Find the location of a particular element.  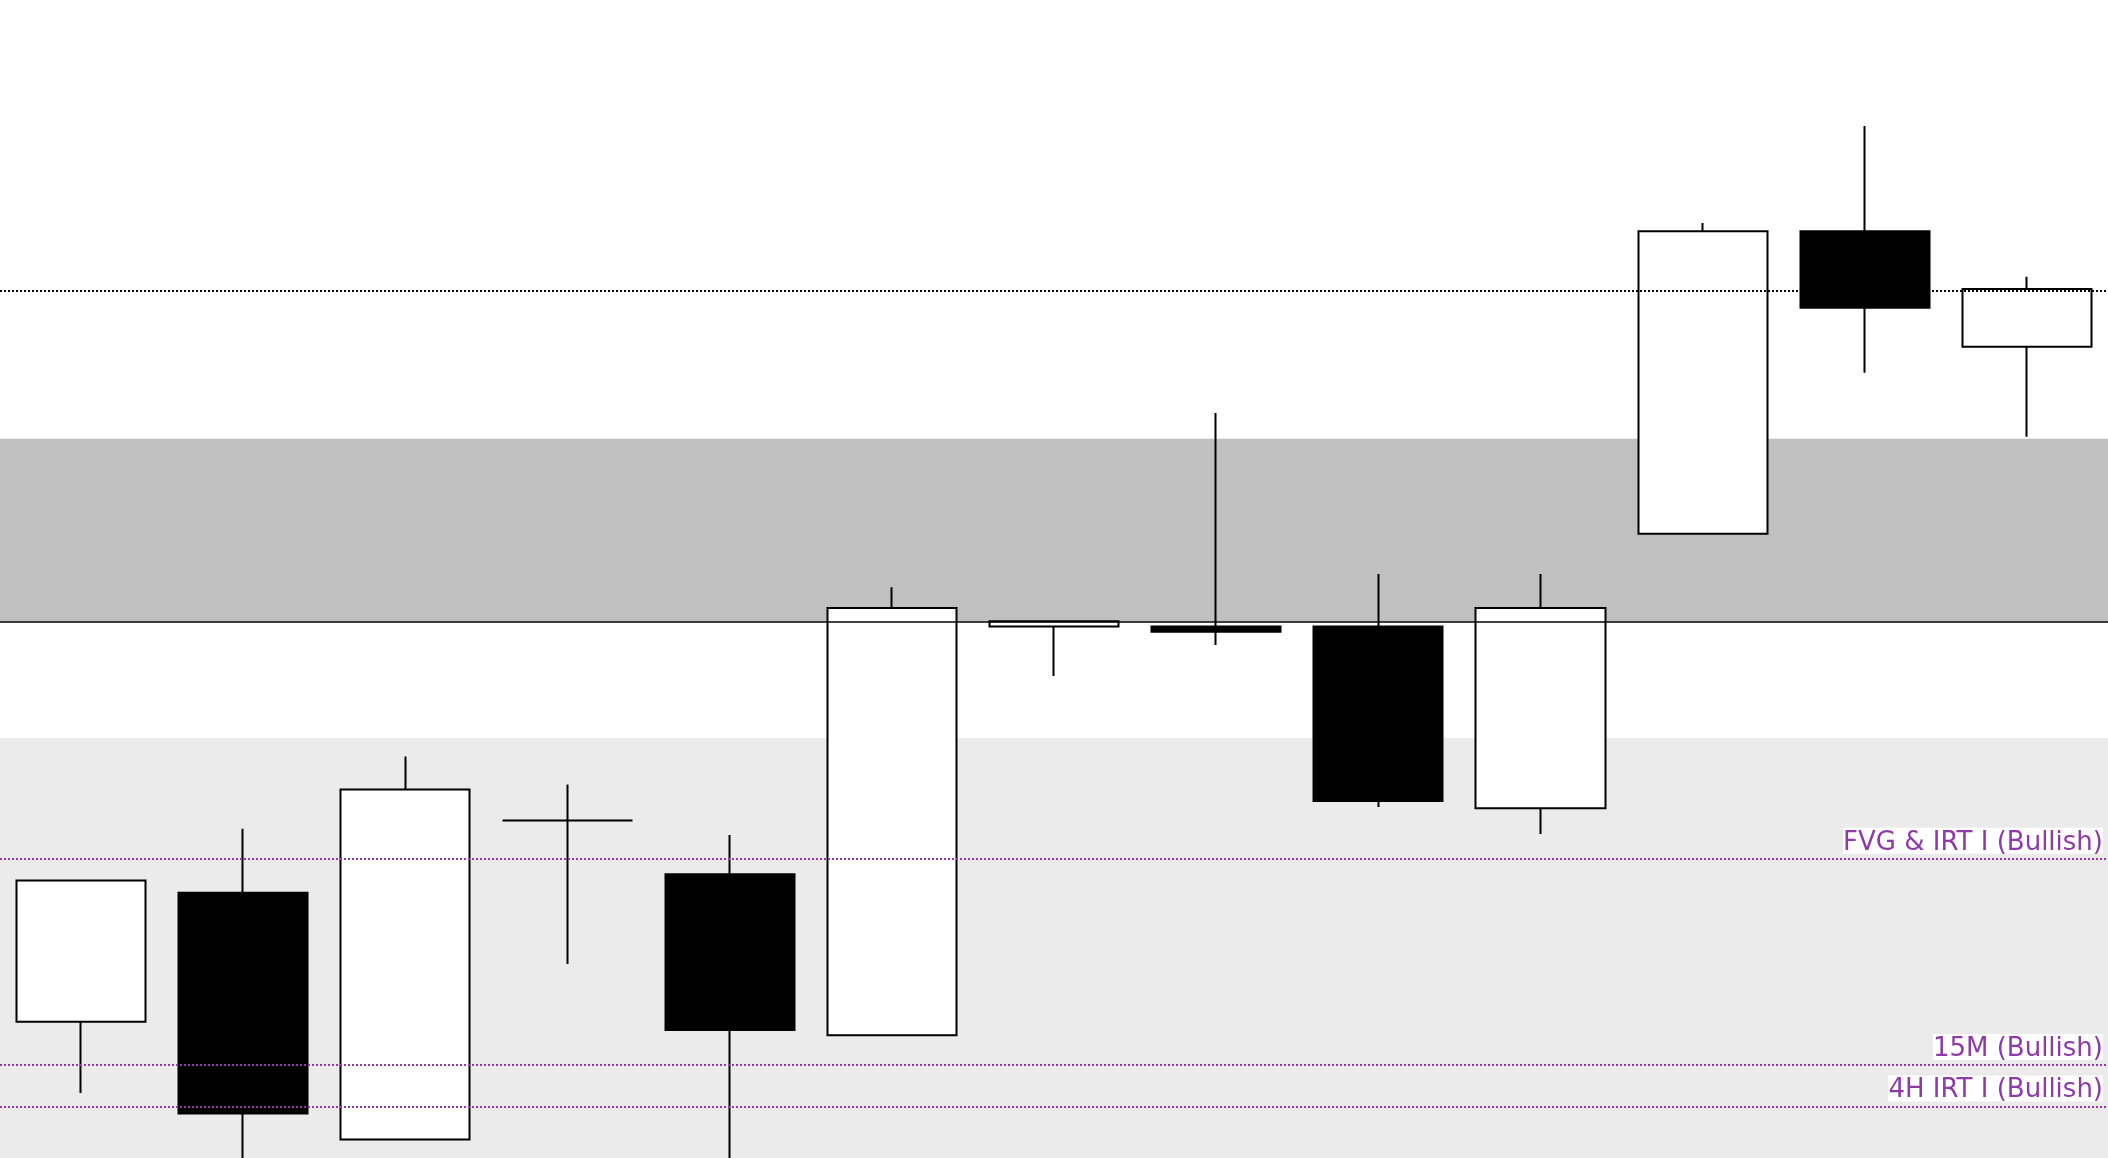

ref-line-label: 4H IRT I (Bullish) is located at coordinates (1995, 1088).